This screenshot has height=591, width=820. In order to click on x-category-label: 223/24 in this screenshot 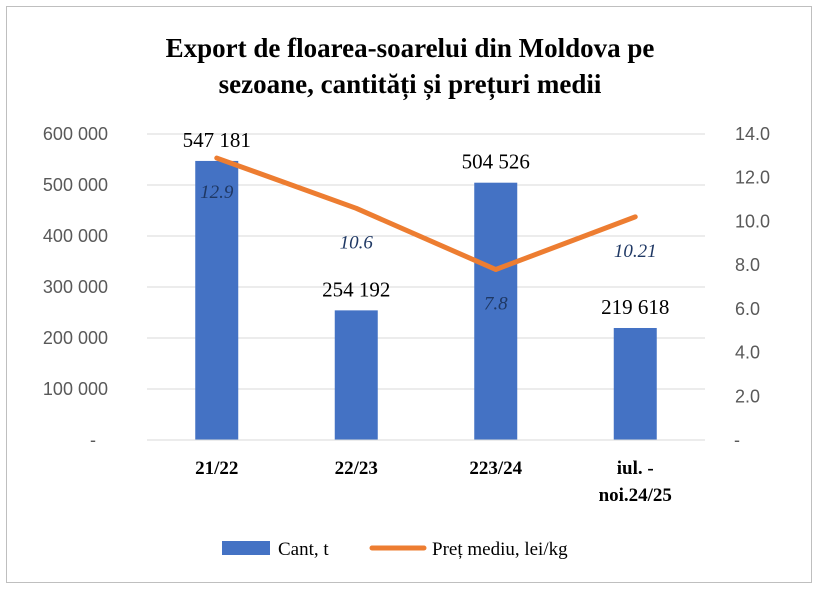, I will do `click(495, 468)`.